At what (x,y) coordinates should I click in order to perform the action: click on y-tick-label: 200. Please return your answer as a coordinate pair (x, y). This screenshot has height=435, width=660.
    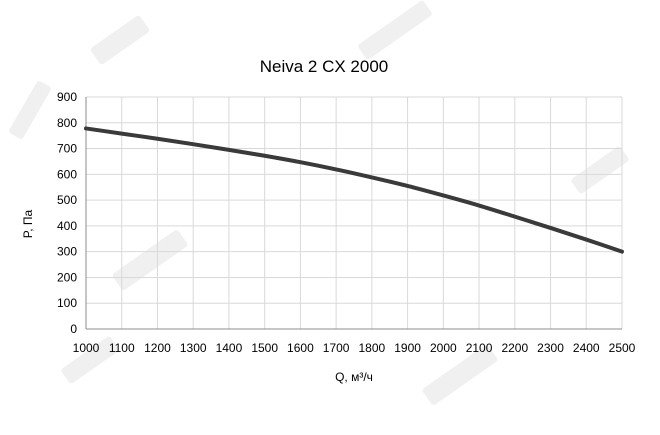
    Looking at the image, I should click on (67, 277).